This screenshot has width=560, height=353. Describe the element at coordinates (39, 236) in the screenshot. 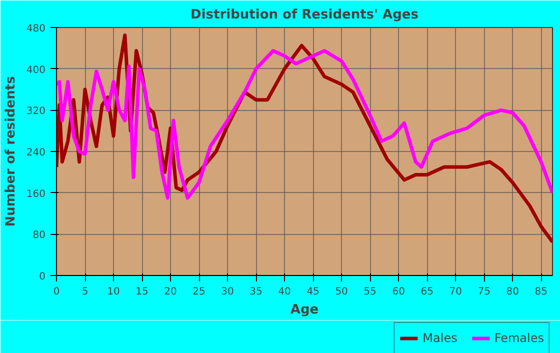

I see `y-tick-label: 80` at that location.